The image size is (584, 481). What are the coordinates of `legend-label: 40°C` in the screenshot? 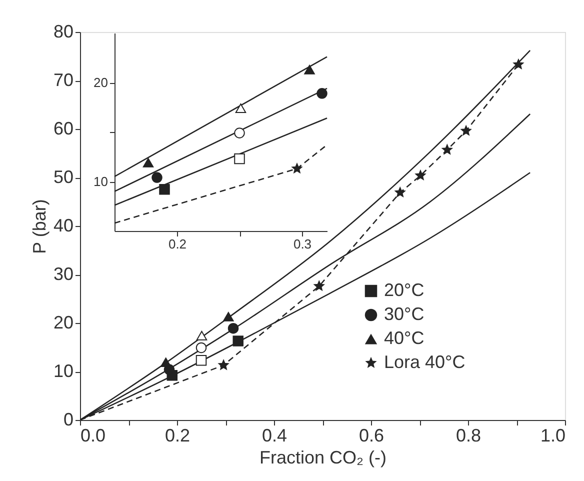 It's located at (404, 338).